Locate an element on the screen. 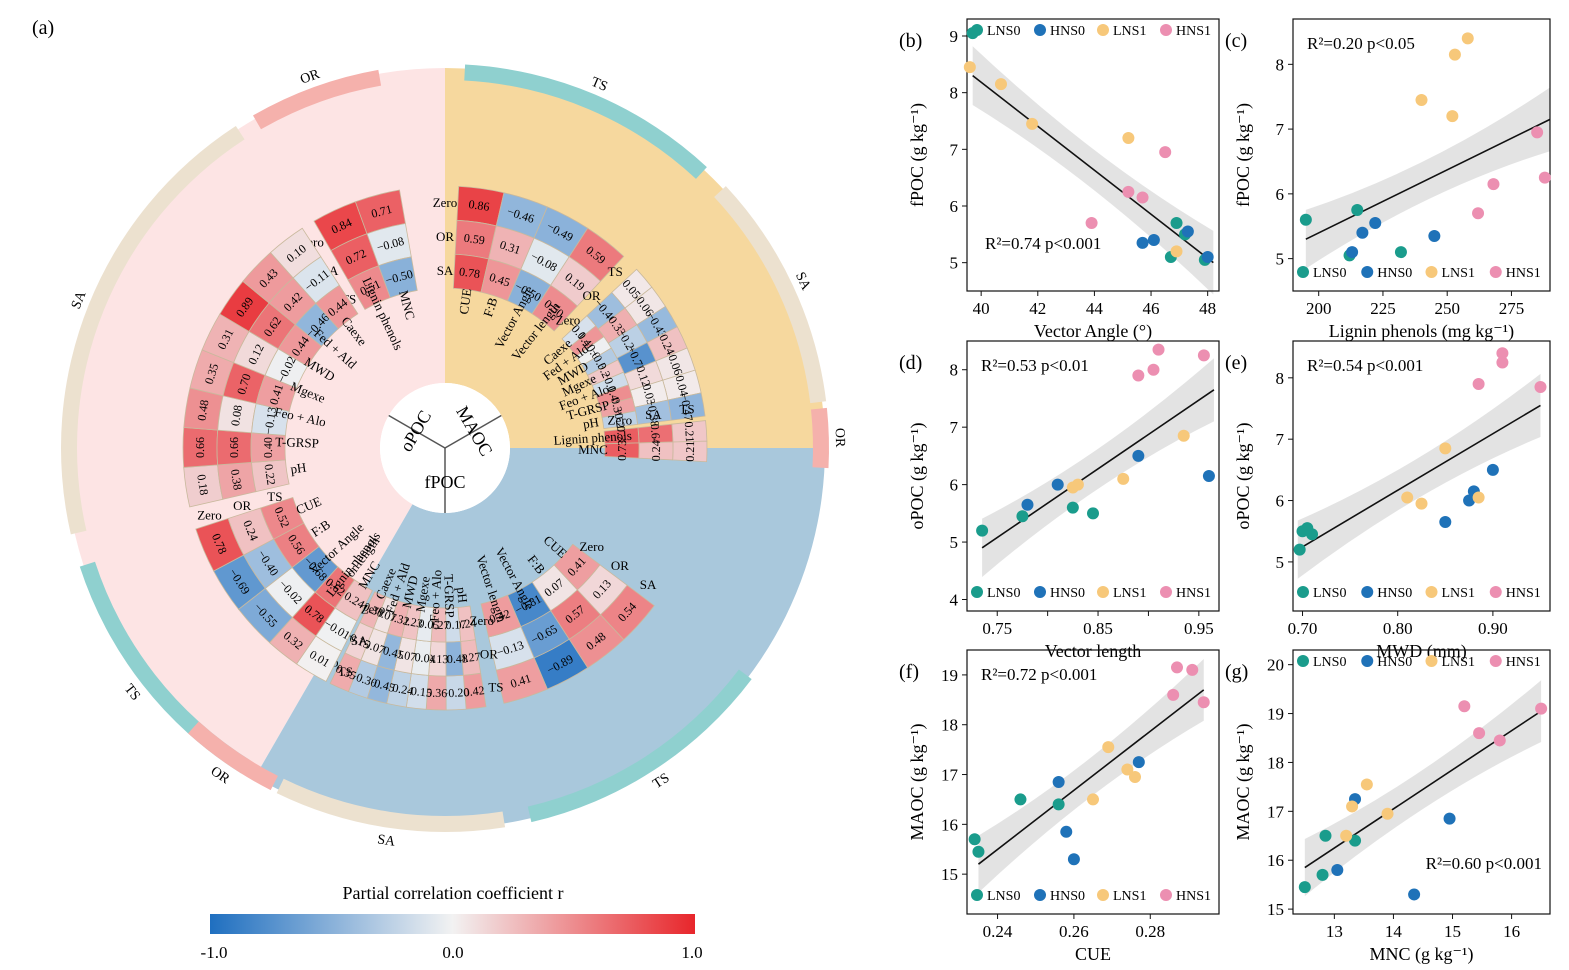  x-tick-label: 275 is located at coordinates (1512, 308).